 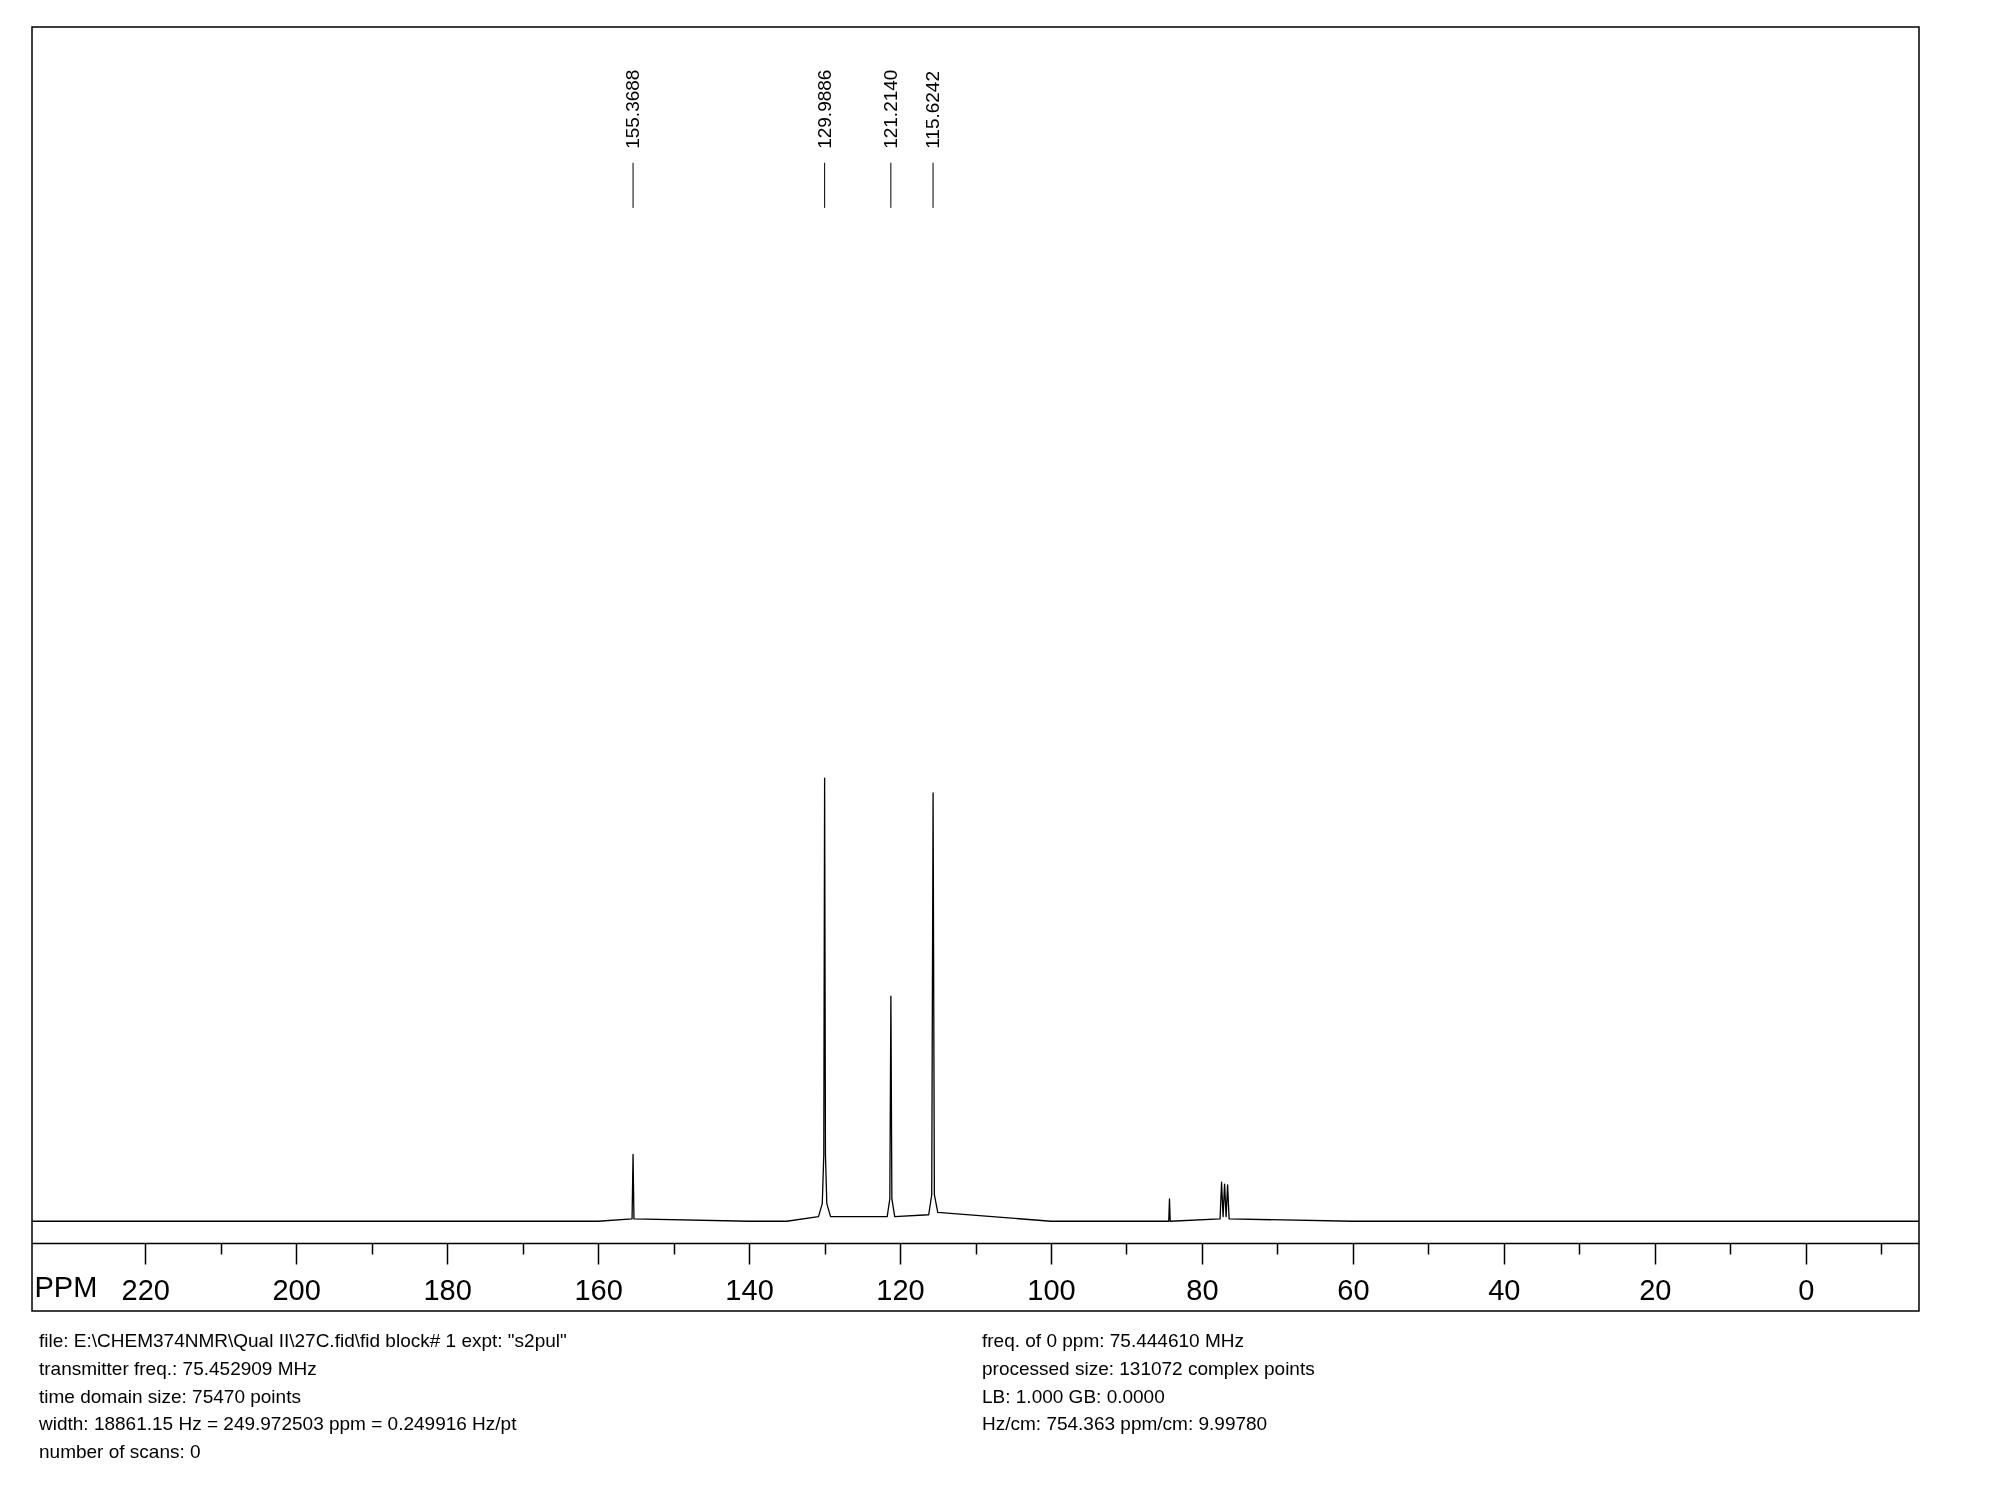 I want to click on text: freq. of 0 ppm: 75.444610 MHz, so click(x=1113, y=1340).